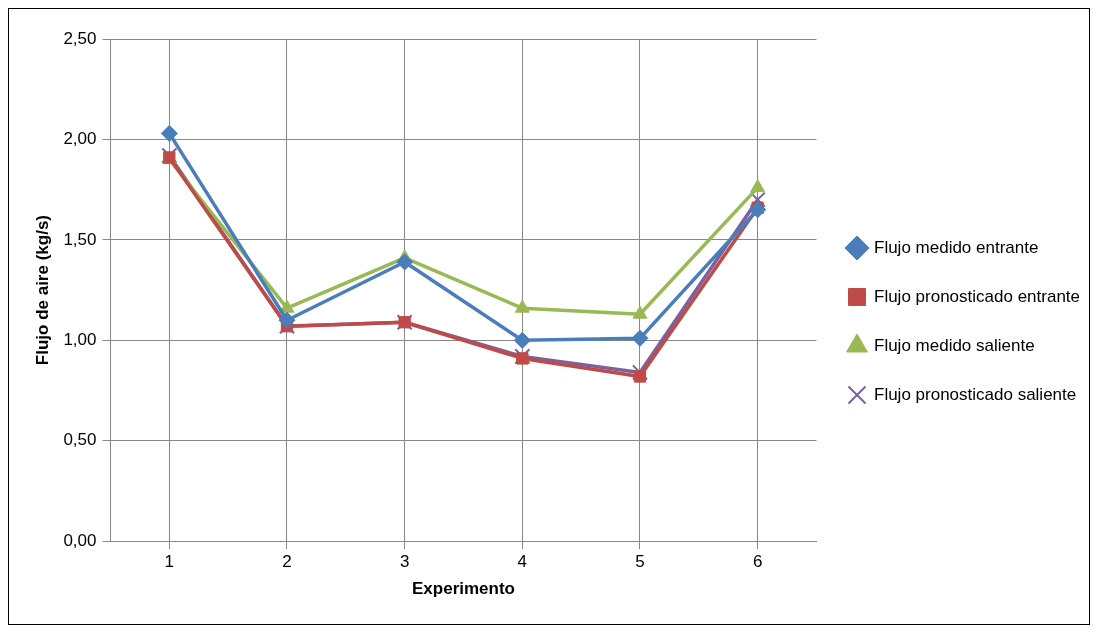  What do you see at coordinates (80, 340) in the screenshot?
I see `y-tick-label: 1,00` at bounding box center [80, 340].